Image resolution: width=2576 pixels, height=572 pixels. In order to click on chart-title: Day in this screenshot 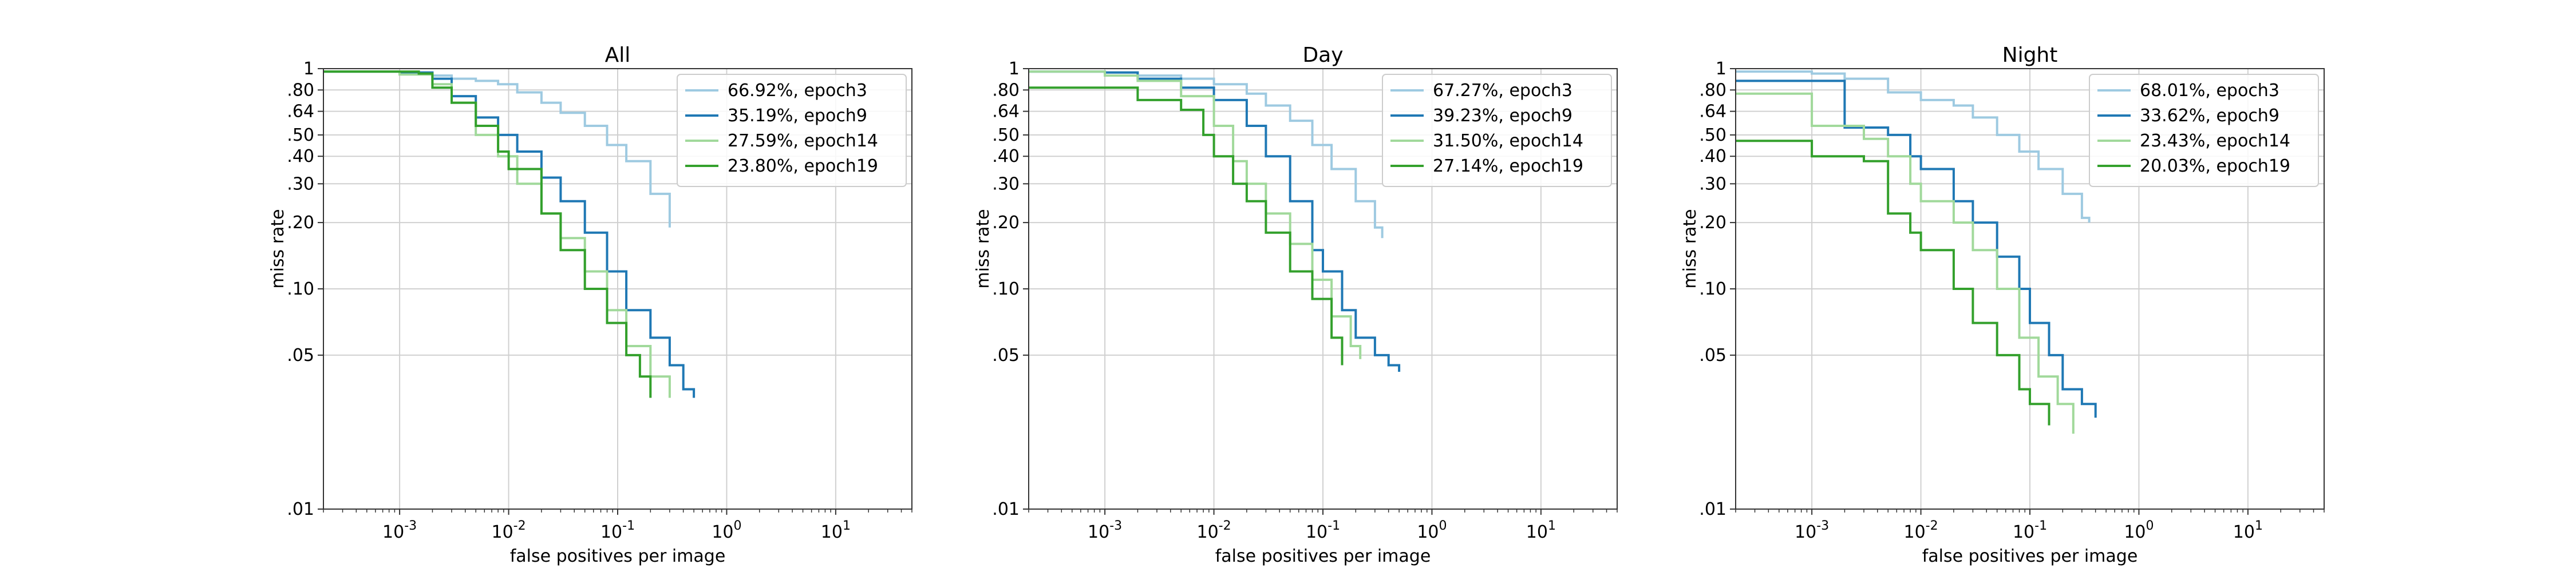, I will do `click(1322, 55)`.